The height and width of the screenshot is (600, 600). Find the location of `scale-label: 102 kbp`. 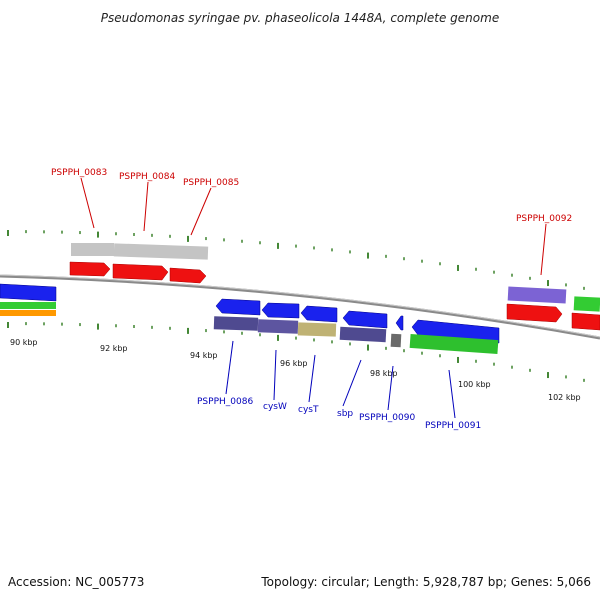

scale-label: 102 kbp is located at coordinates (564, 397).